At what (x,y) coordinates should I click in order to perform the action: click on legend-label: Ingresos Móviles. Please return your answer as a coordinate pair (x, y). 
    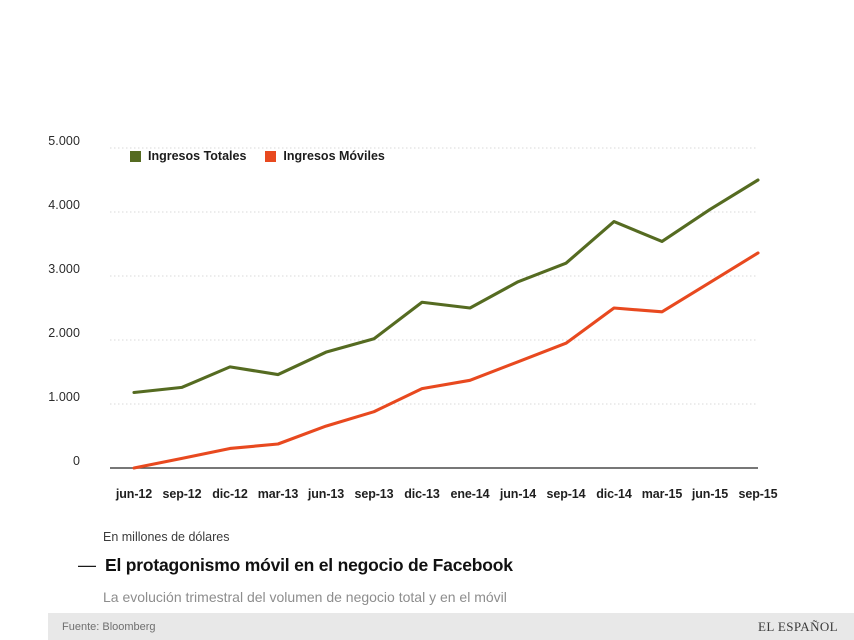
    Looking at the image, I should click on (334, 156).